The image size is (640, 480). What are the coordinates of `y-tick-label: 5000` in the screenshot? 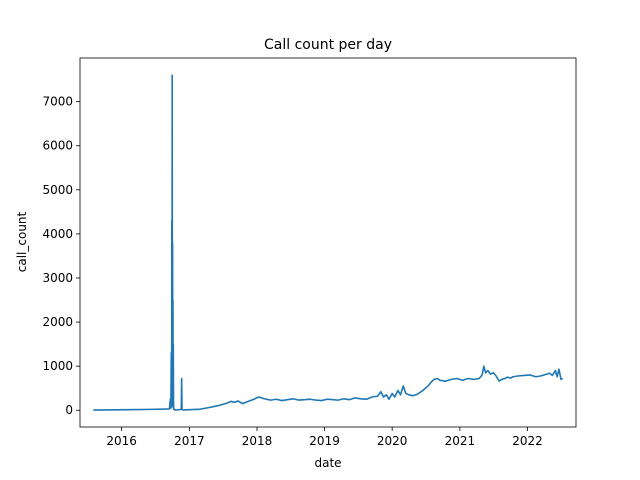 It's located at (57, 190).